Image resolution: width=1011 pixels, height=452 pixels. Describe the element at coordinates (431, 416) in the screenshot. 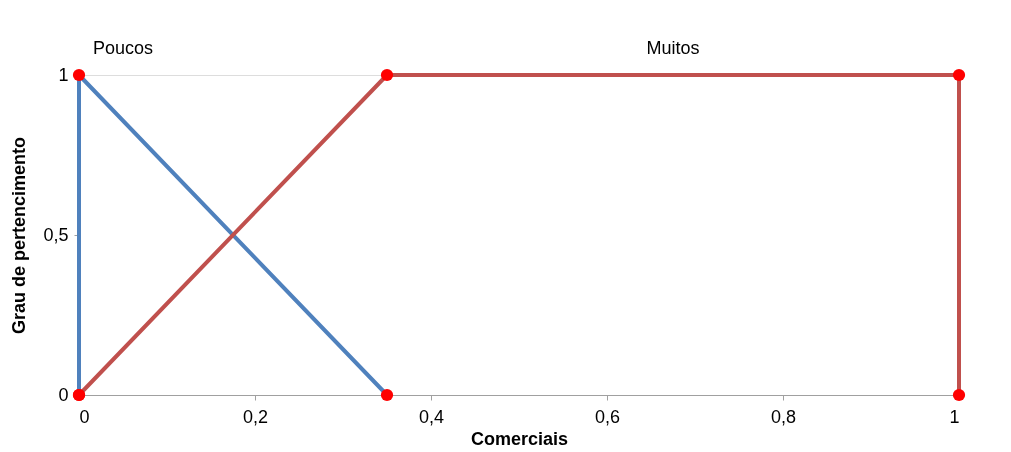

I see `x-tick-label: 0,4` at that location.